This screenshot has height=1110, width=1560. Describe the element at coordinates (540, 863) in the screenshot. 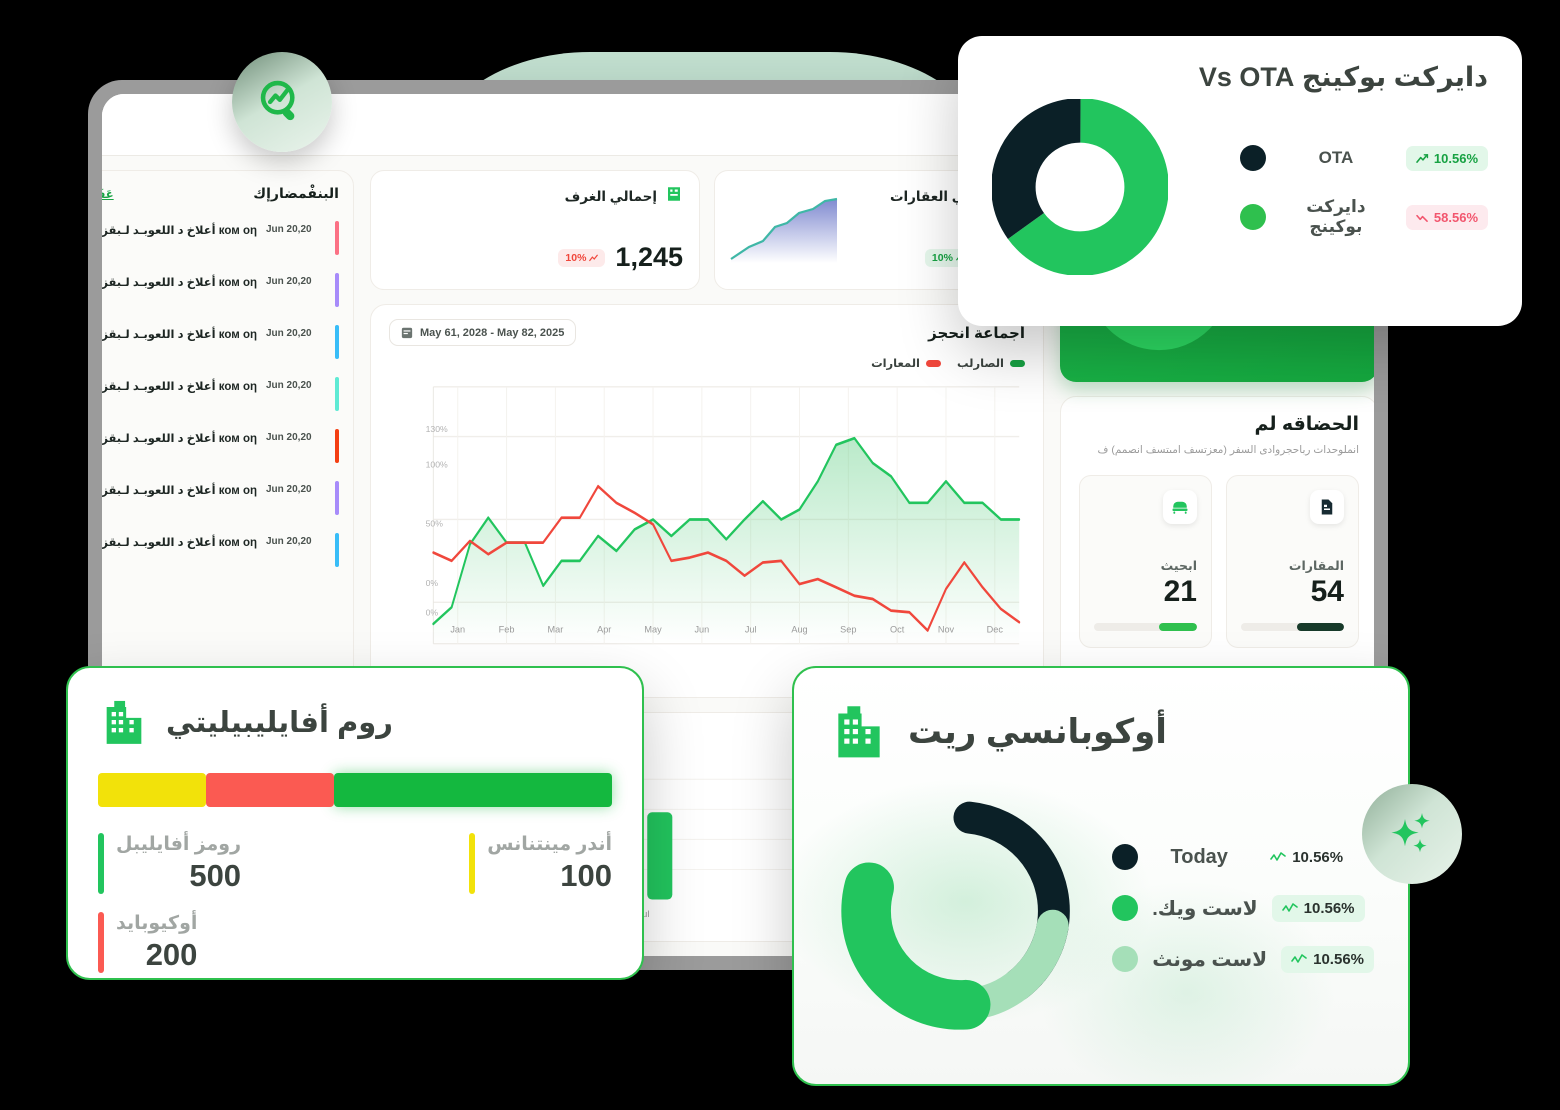

I see `stat-maintenance: أندر مينتنانس 100` at that location.